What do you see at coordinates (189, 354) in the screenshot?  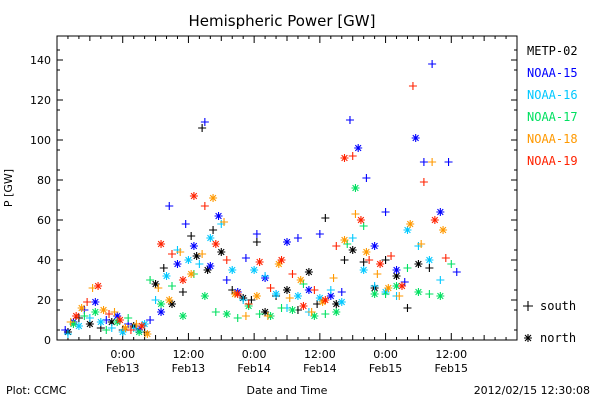 I see `x-tick-label-time: 12:00` at bounding box center [189, 354].